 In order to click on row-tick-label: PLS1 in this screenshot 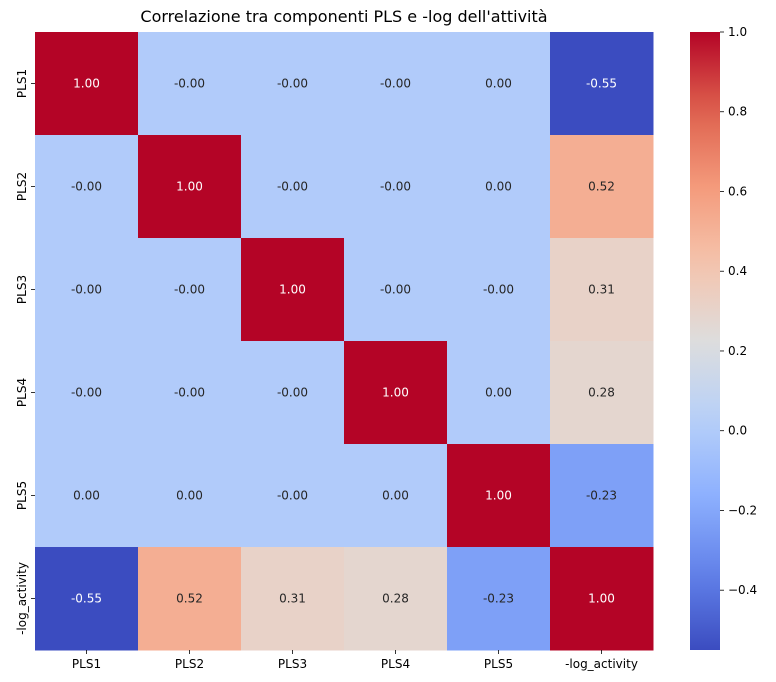, I will do `click(22, 83)`.